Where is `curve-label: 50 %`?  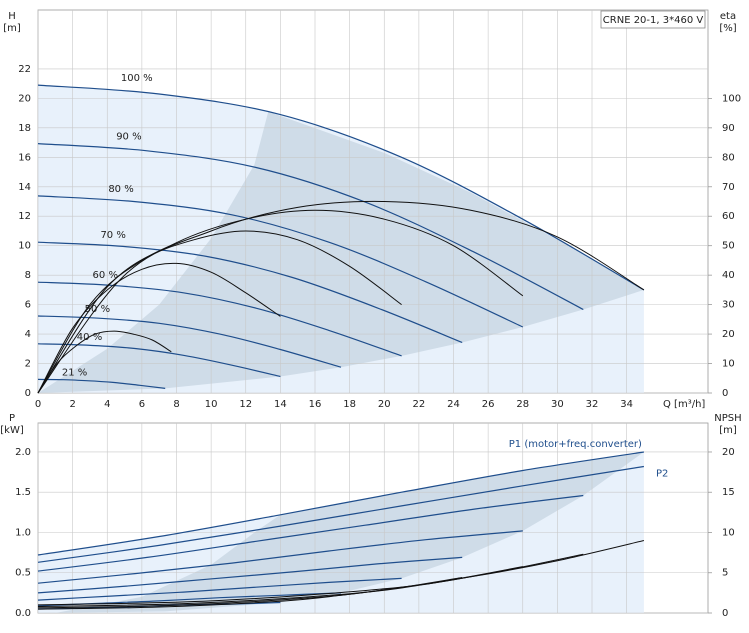 curve-label: 50 % is located at coordinates (97, 309).